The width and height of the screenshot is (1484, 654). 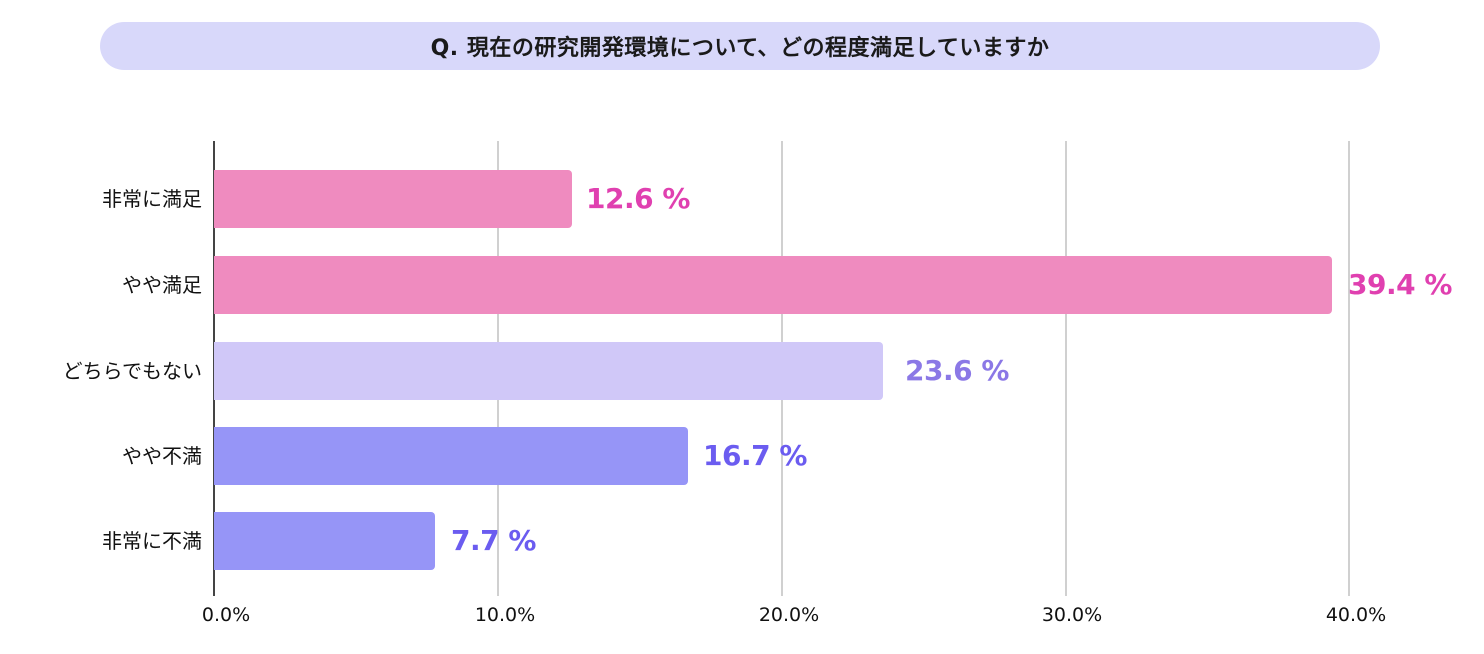 What do you see at coordinates (226, 615) in the screenshot?
I see `x-tick-label: 0.0%` at bounding box center [226, 615].